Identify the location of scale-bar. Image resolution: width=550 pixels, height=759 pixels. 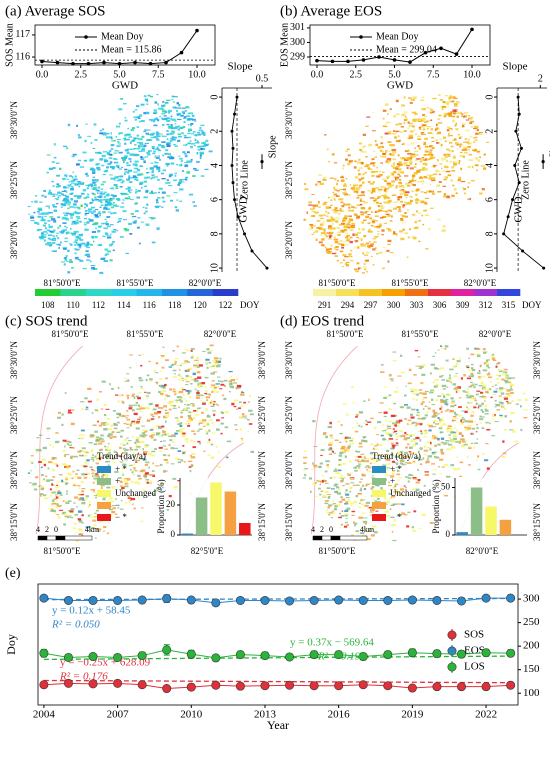
(60, 538).